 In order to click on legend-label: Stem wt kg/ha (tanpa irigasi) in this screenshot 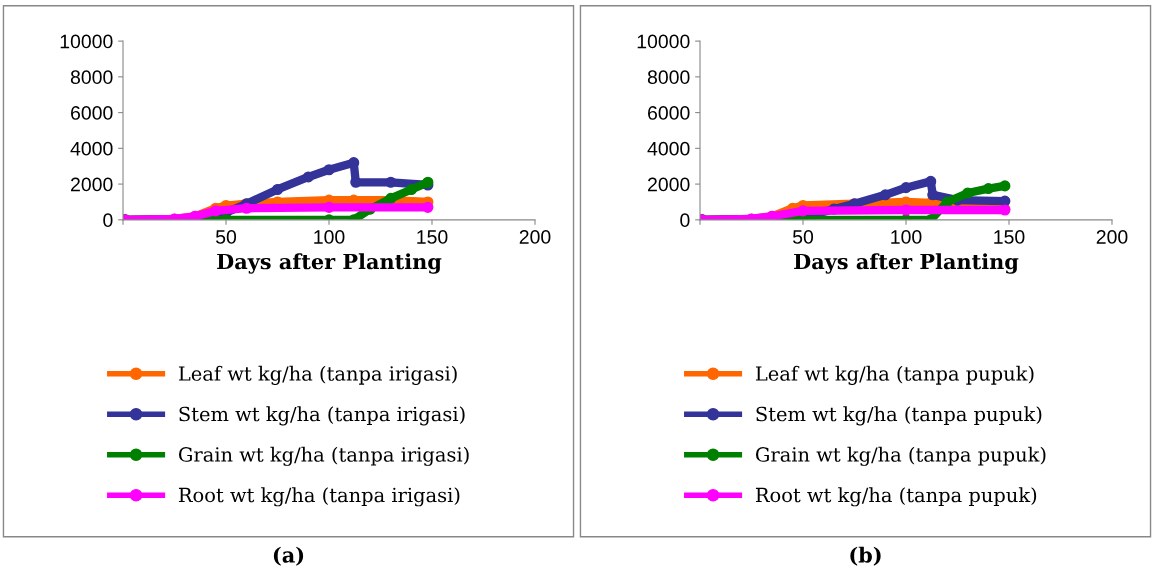, I will do `click(322, 416)`.